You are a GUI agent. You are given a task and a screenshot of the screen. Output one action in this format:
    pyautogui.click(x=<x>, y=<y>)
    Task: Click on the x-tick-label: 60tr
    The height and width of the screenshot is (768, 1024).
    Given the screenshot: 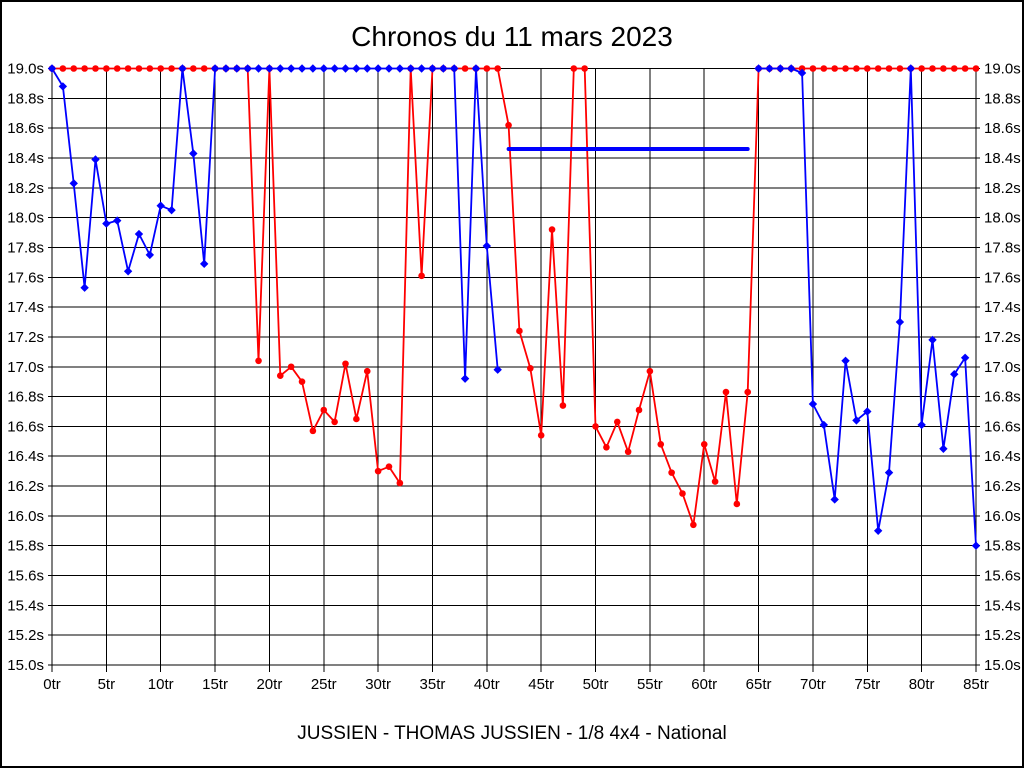 What is the action you would take?
    pyautogui.click(x=704, y=684)
    